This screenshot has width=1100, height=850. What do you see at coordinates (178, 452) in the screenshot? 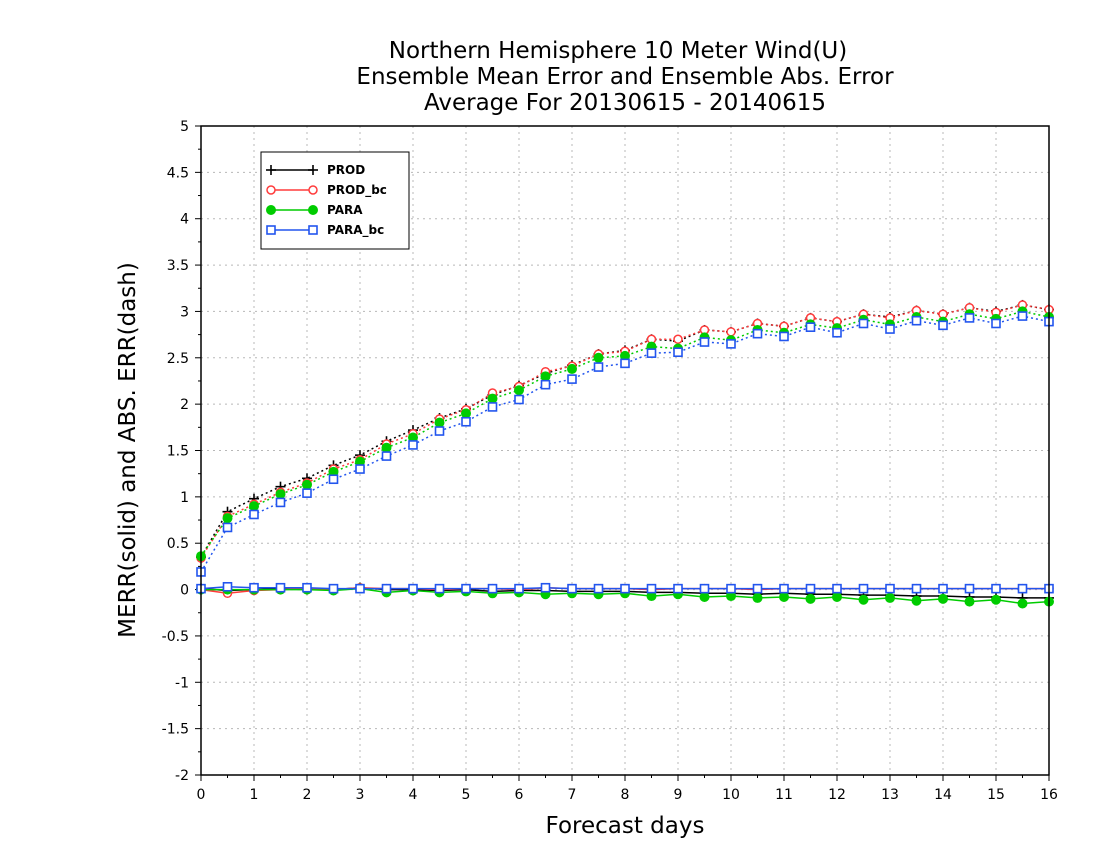
I see `y-tick-label: 1.5` at bounding box center [178, 452].